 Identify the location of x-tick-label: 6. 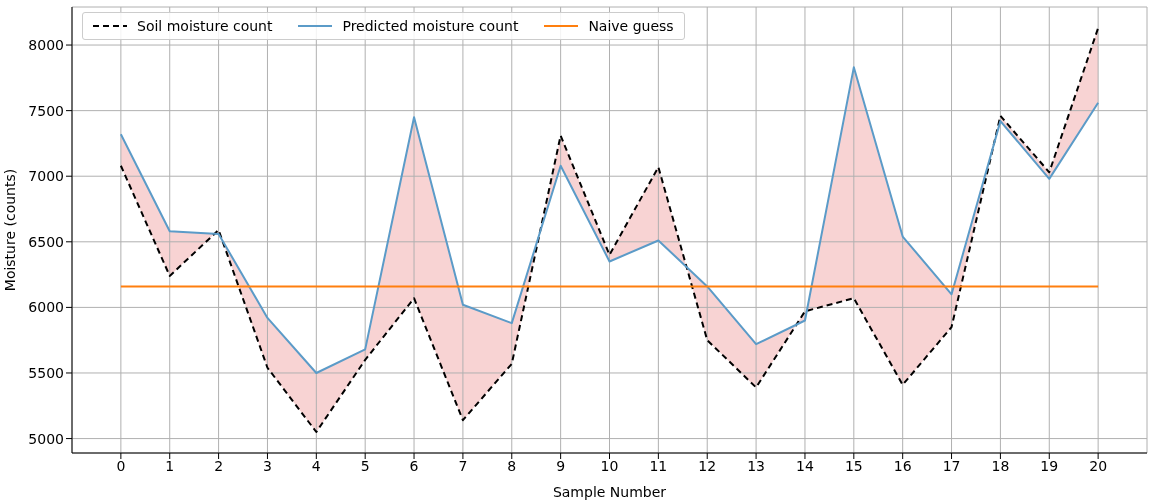
(414, 465).